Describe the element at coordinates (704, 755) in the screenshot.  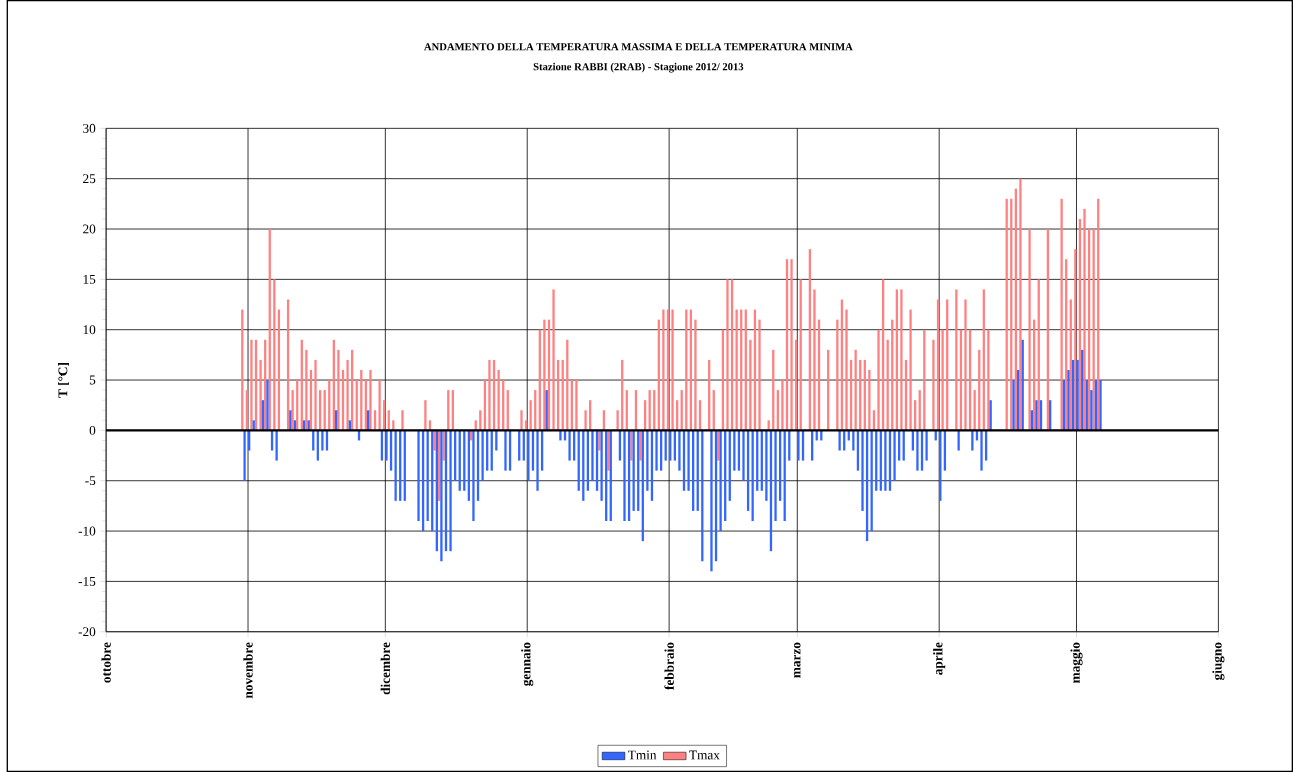
I see `legend-label: Tmax` at that location.